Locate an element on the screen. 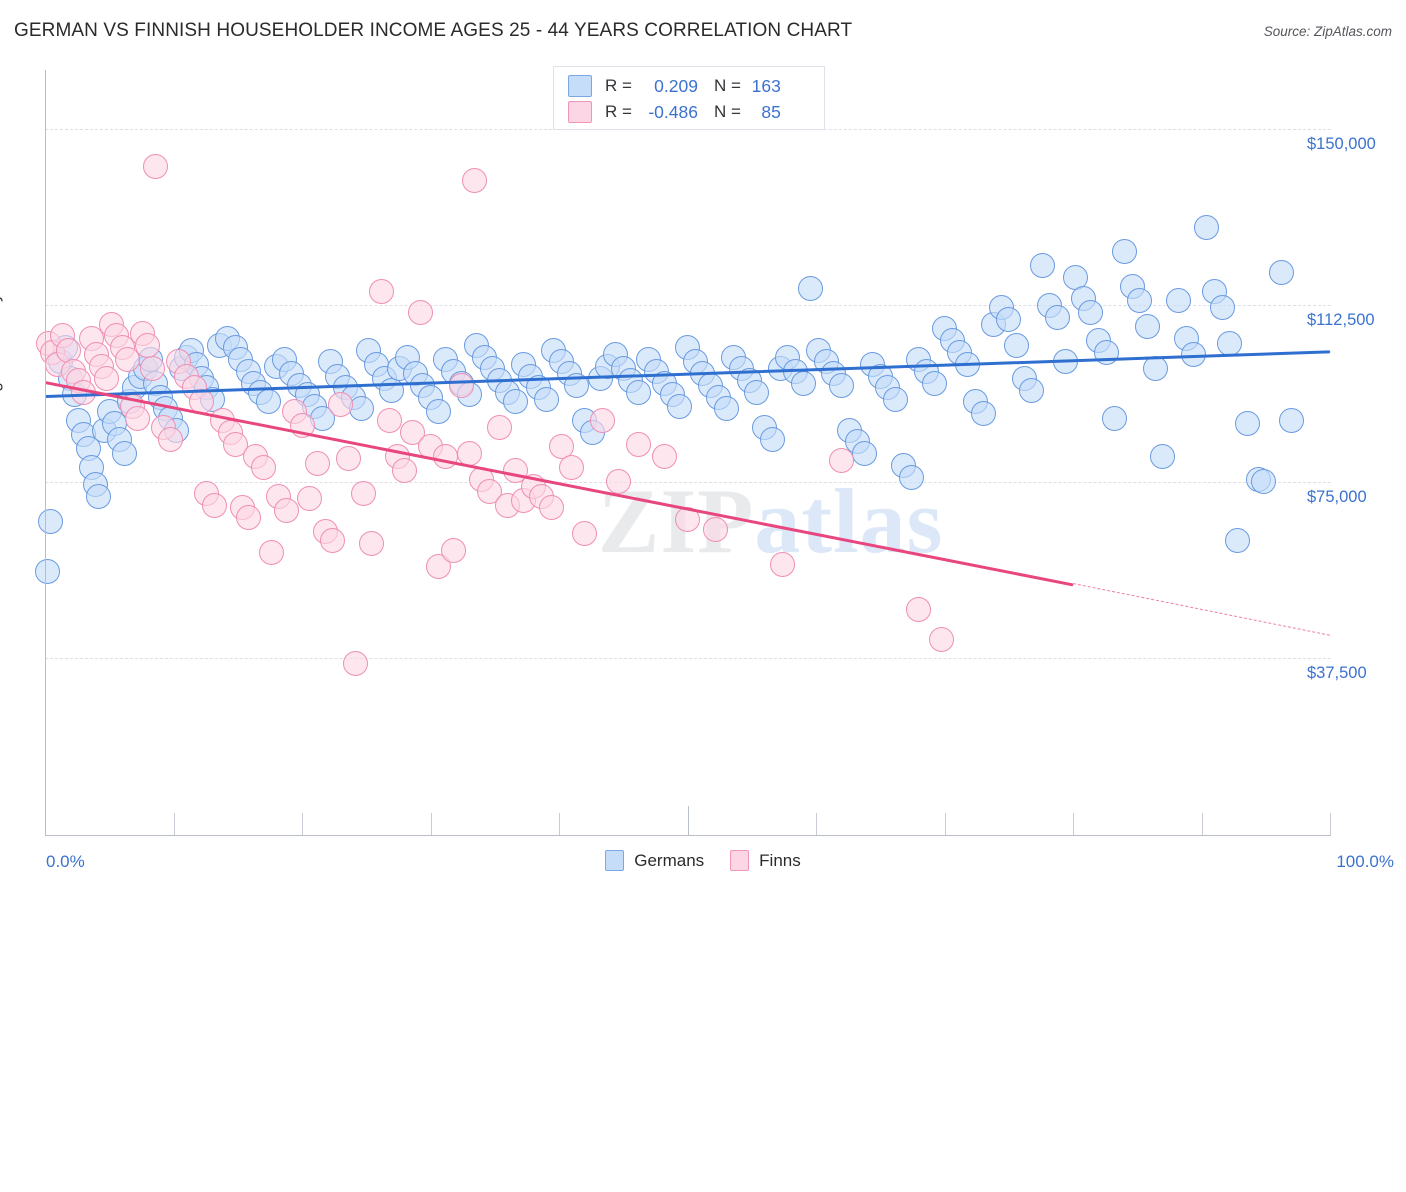 Image resolution: width=1406 pixels, height=1192 pixels. stats-legend-row-finns: R = -0.486 N = 85 is located at coordinates (674, 112).